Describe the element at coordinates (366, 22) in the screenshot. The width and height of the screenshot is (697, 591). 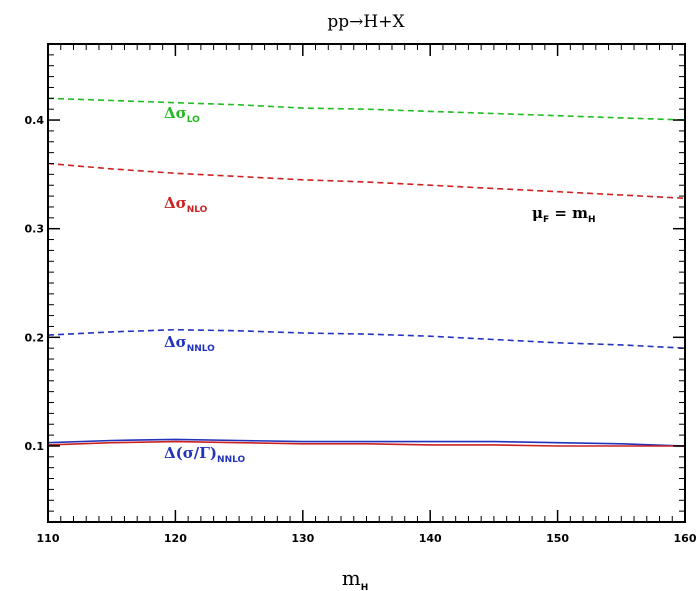
I see `chart-title: pp→H+X` at that location.